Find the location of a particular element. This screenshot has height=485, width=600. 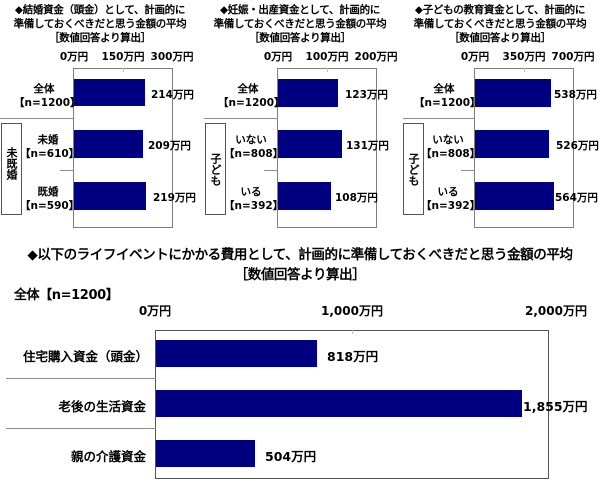

value-label: 108万円 is located at coordinates (356, 198).